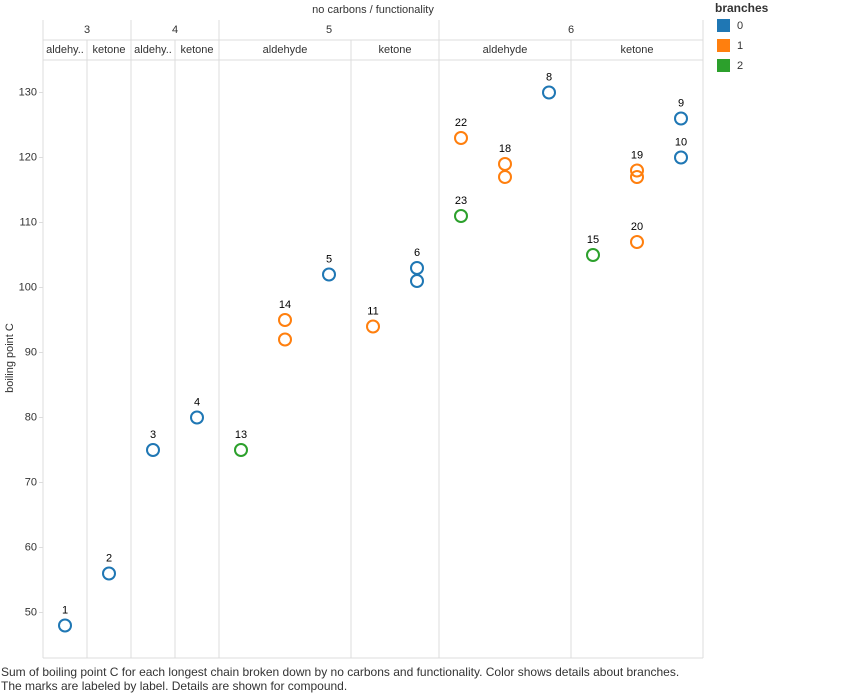  I want to click on point-label: 19, so click(637, 155).